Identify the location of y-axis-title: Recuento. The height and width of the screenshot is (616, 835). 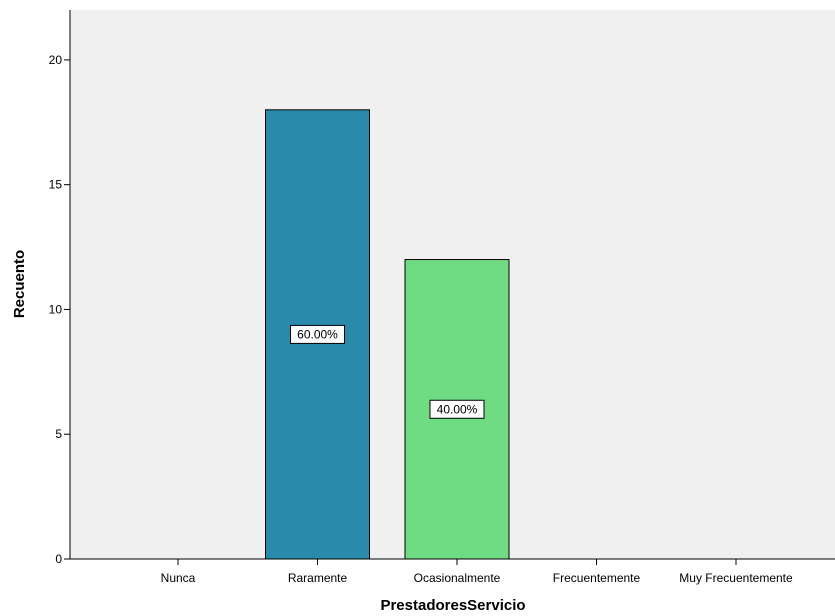
(19, 284).